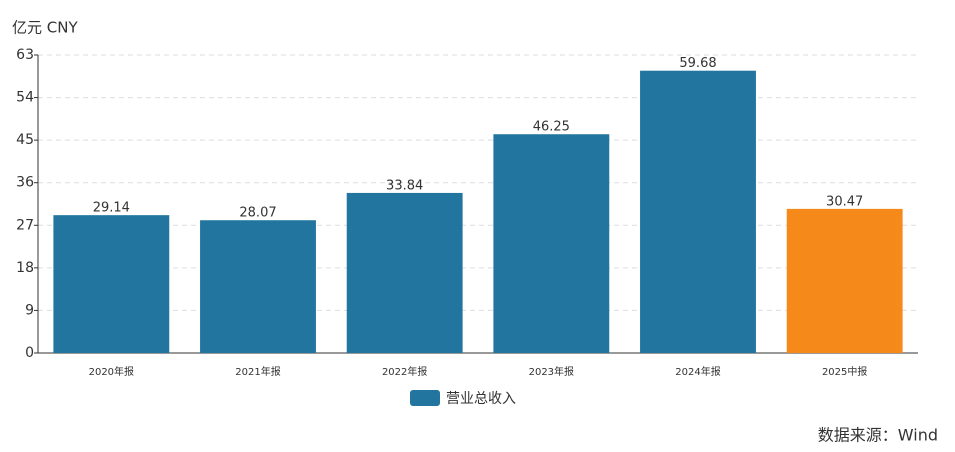 The height and width of the screenshot is (452, 955). What do you see at coordinates (878, 435) in the screenshot?
I see `source-note: 数据来源：Wind` at bounding box center [878, 435].